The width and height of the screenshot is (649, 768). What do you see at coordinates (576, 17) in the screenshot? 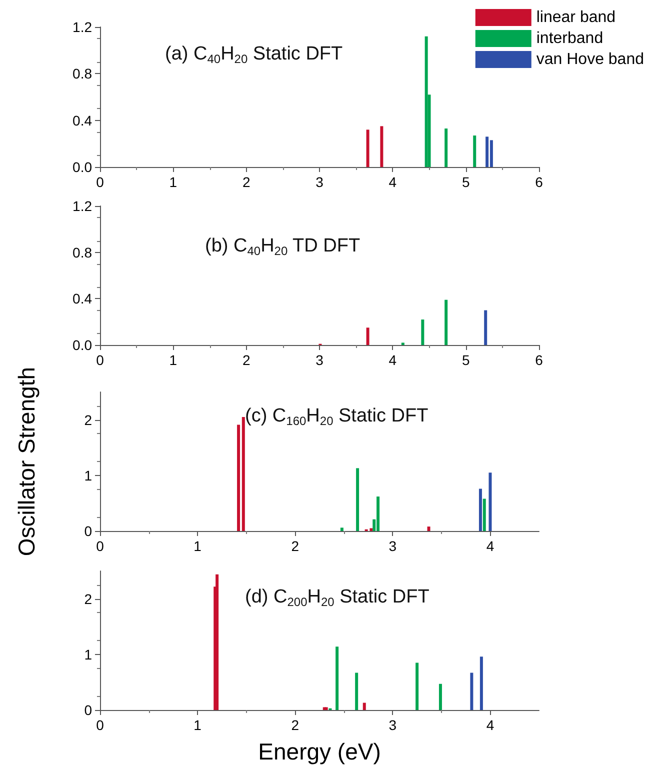
I see `legend-label: linear band` at bounding box center [576, 17].